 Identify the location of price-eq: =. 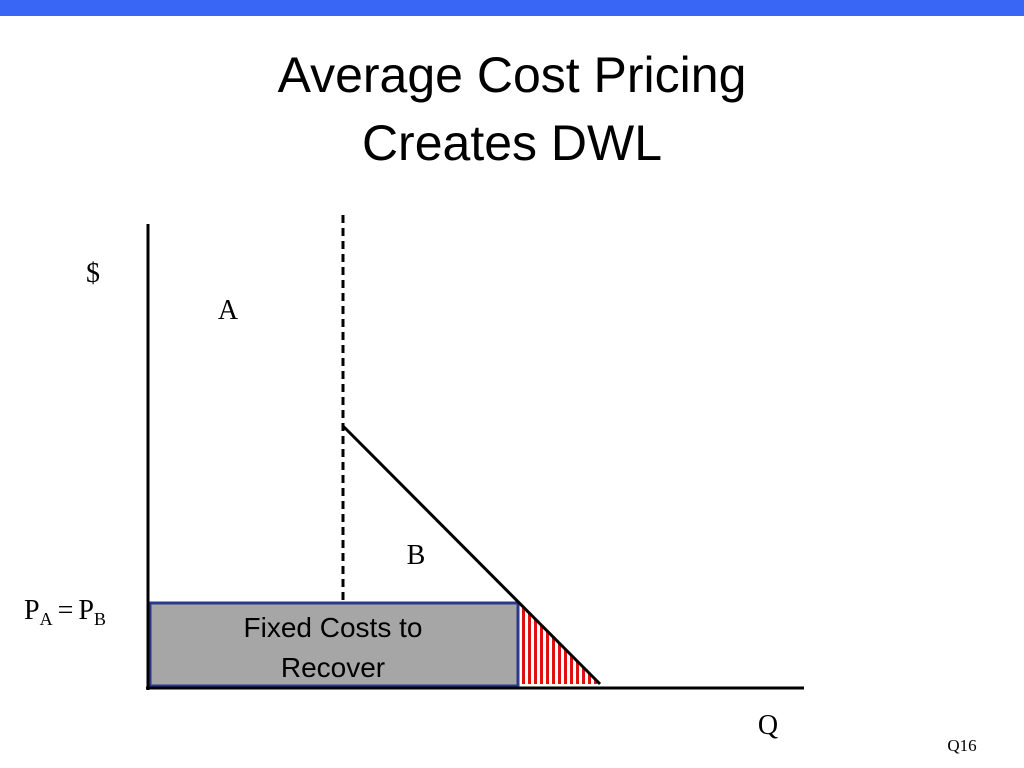
(66, 610).